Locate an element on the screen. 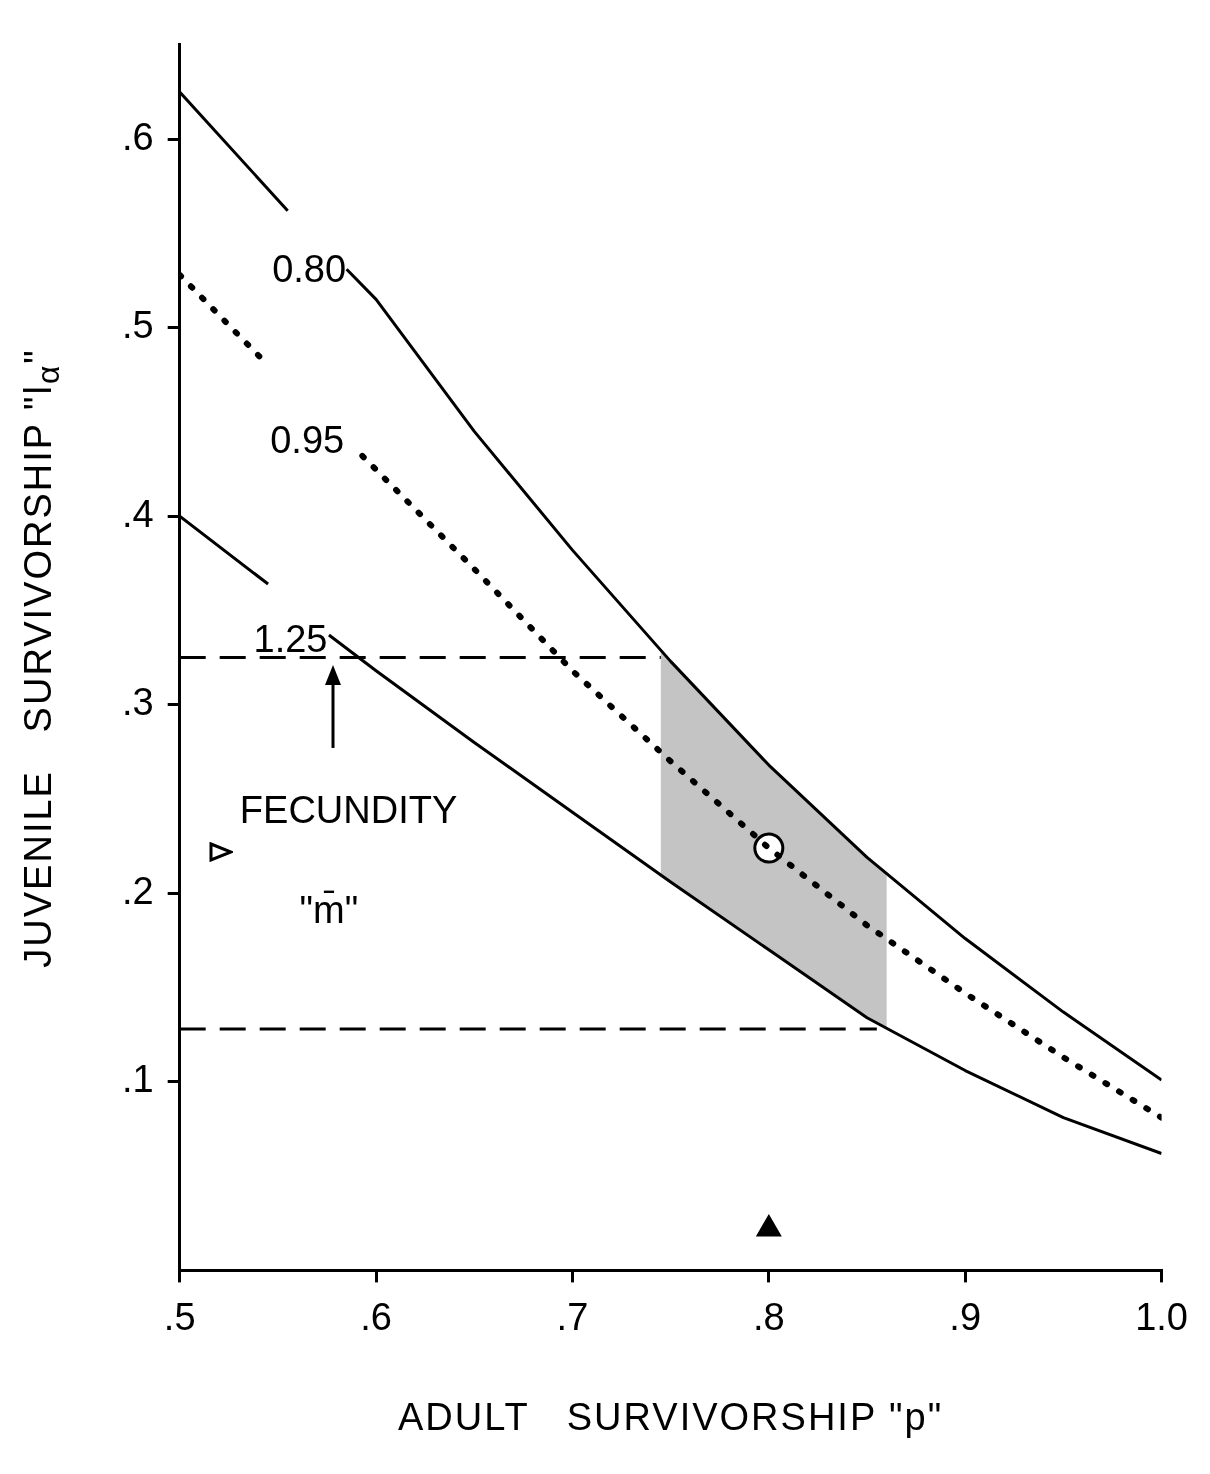 This screenshot has height=1474, width=1210. y-tick-label: .2 is located at coordinates (137, 890).